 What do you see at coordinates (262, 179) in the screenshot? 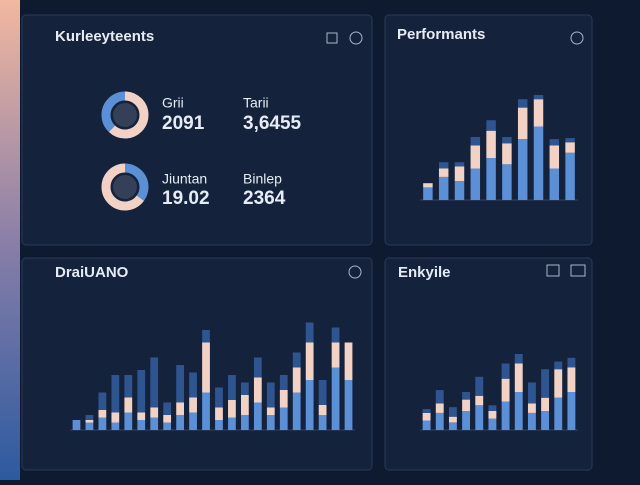
I see `metric-label: Binlep` at bounding box center [262, 179].